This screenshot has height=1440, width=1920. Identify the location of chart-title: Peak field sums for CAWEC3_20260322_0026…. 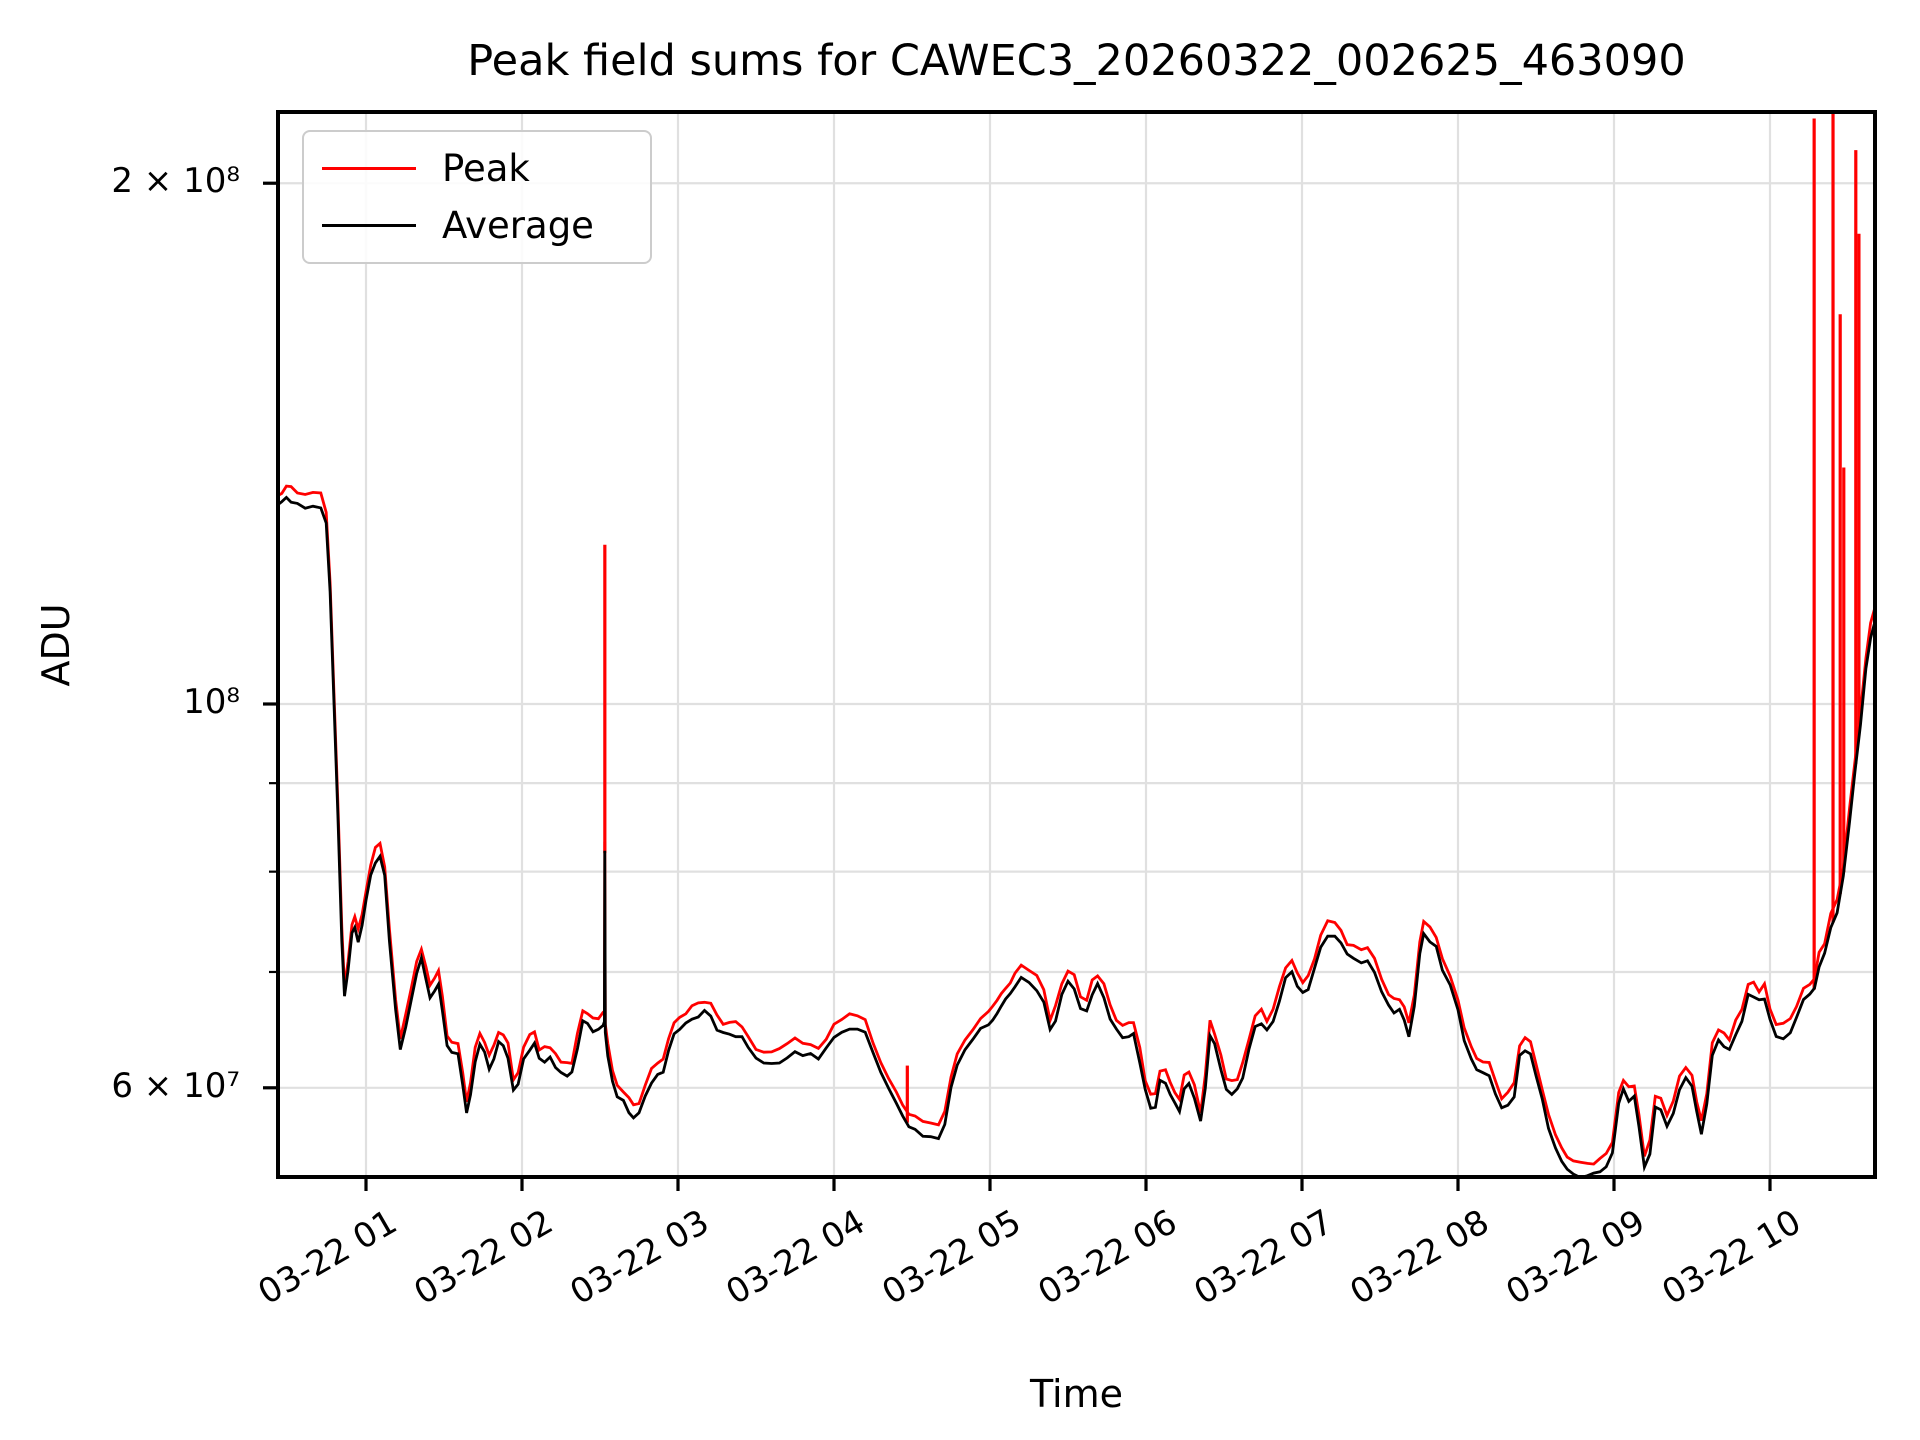
(1076, 61).